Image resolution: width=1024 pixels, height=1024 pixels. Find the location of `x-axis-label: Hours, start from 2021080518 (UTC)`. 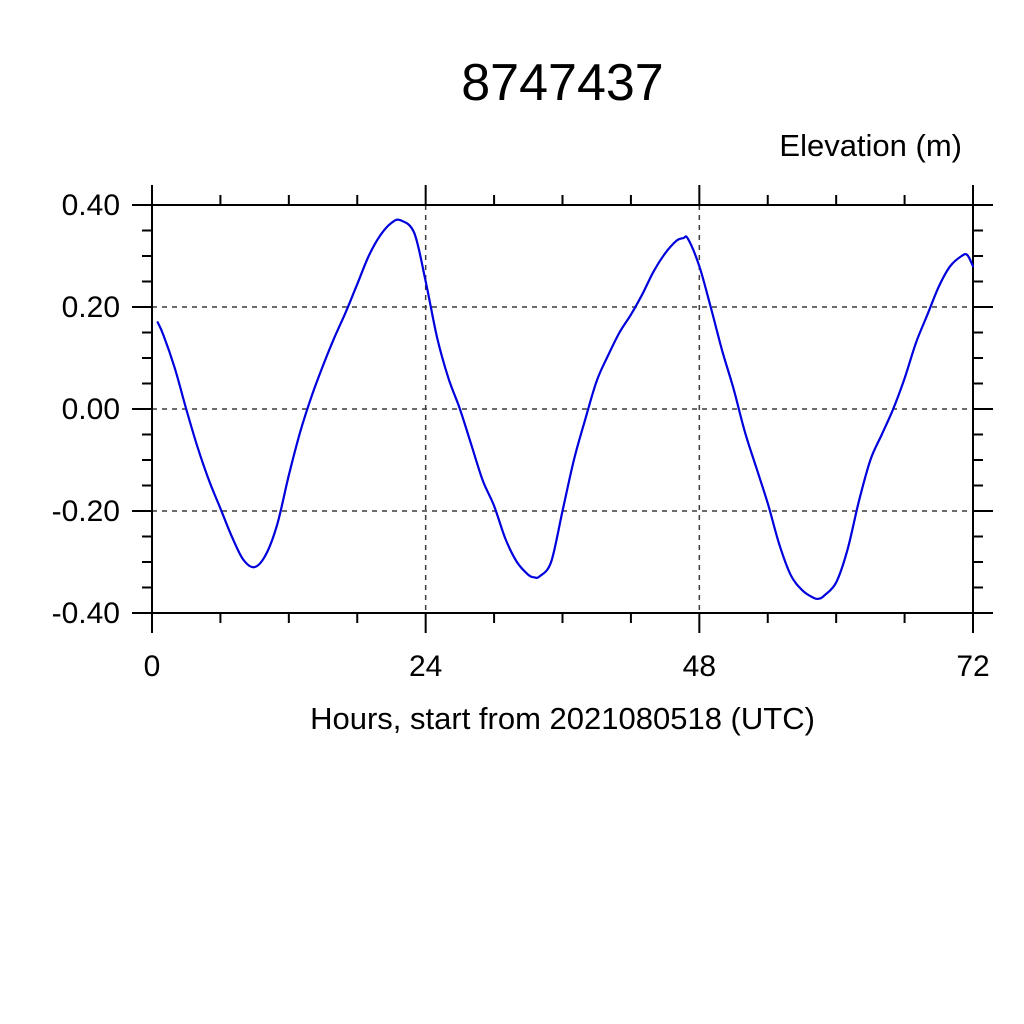

x-axis-label: Hours, start from 2021080518 (UTC) is located at coordinates (562, 718).